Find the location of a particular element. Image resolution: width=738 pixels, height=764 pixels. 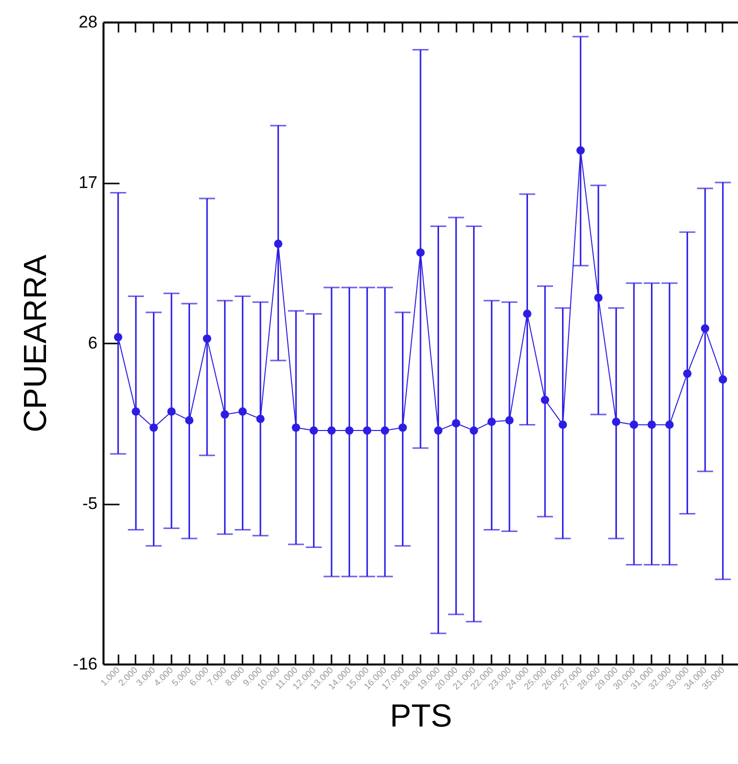

y-tick-label: -16 is located at coordinates (85, 664).